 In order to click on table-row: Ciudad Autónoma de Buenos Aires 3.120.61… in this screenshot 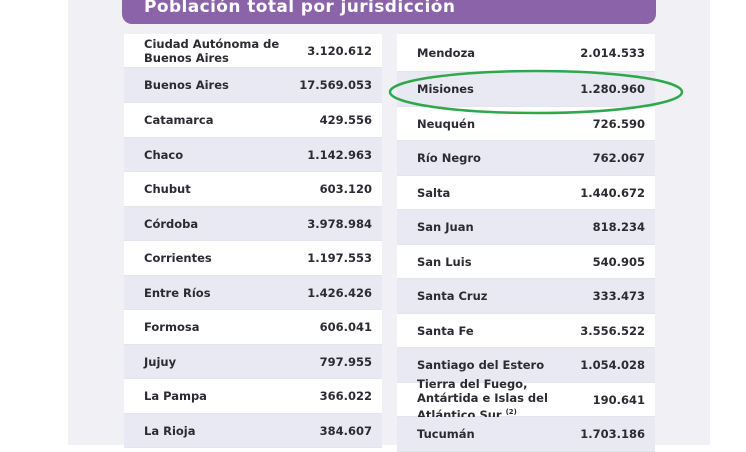, I will do `click(253, 51)`.